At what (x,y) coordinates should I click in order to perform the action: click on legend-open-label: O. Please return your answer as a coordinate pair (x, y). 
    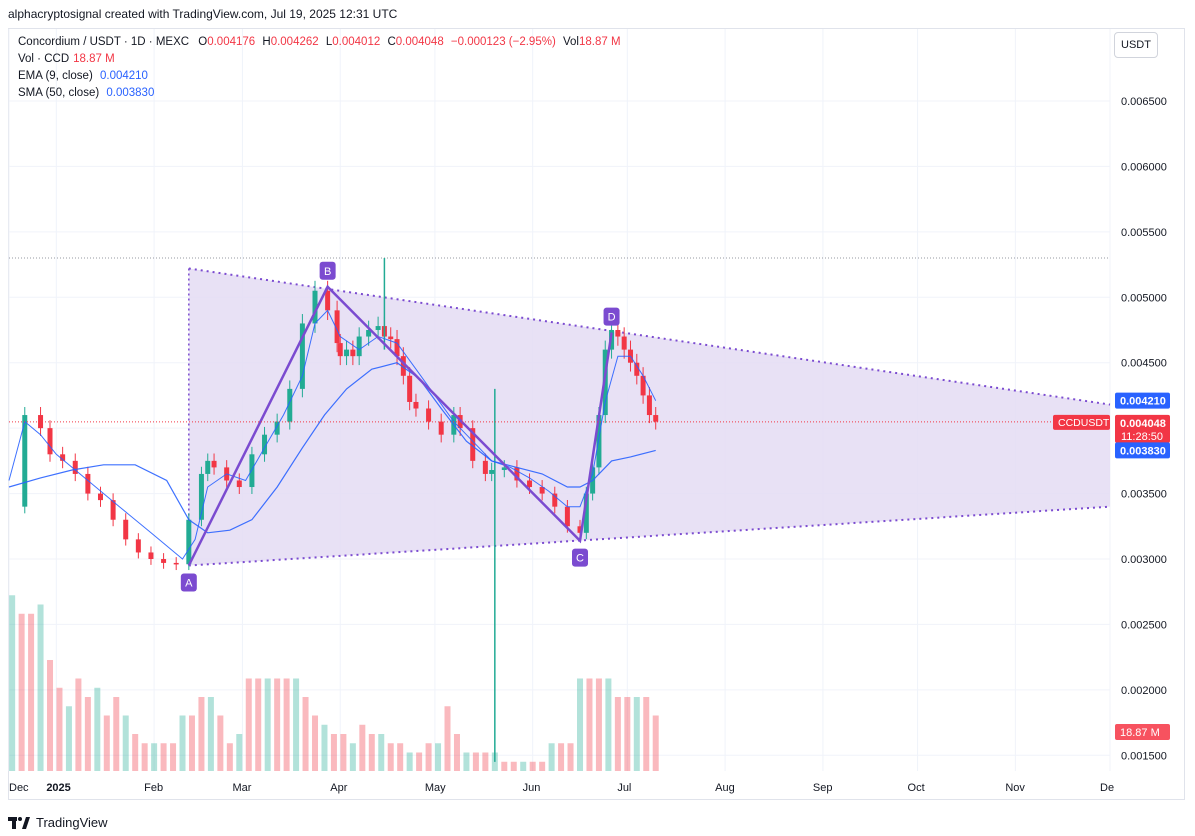
    Looking at the image, I should click on (203, 42).